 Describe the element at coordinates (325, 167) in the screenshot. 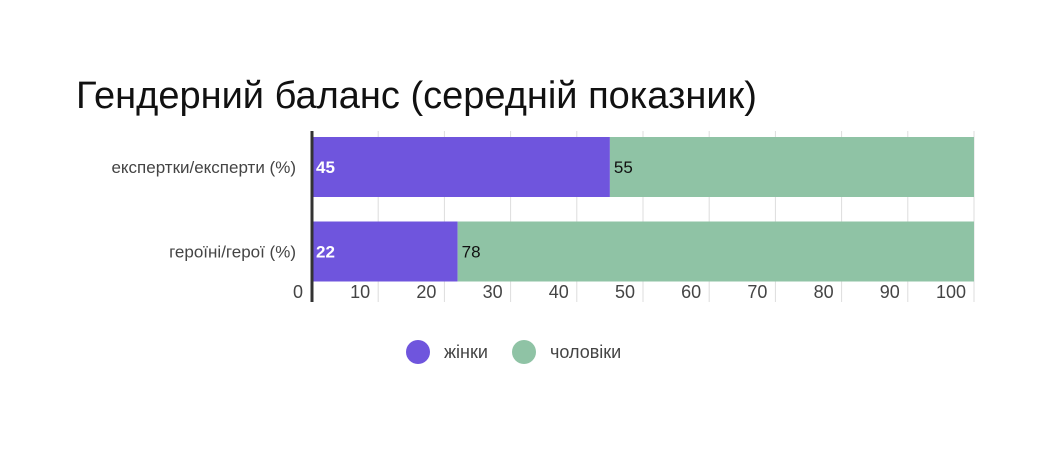

I see `data-label: 45` at that location.